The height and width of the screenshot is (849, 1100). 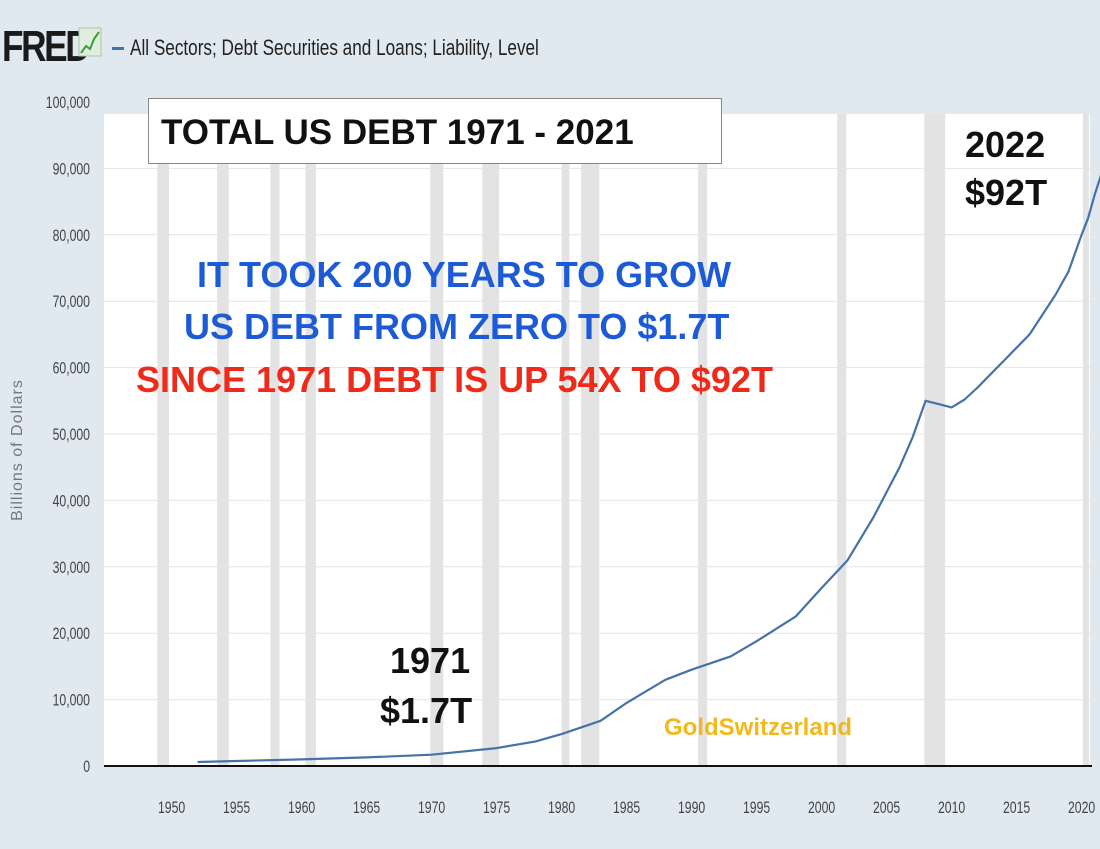 What do you see at coordinates (821, 808) in the screenshot?
I see `x-tick-label: 2000` at bounding box center [821, 808].